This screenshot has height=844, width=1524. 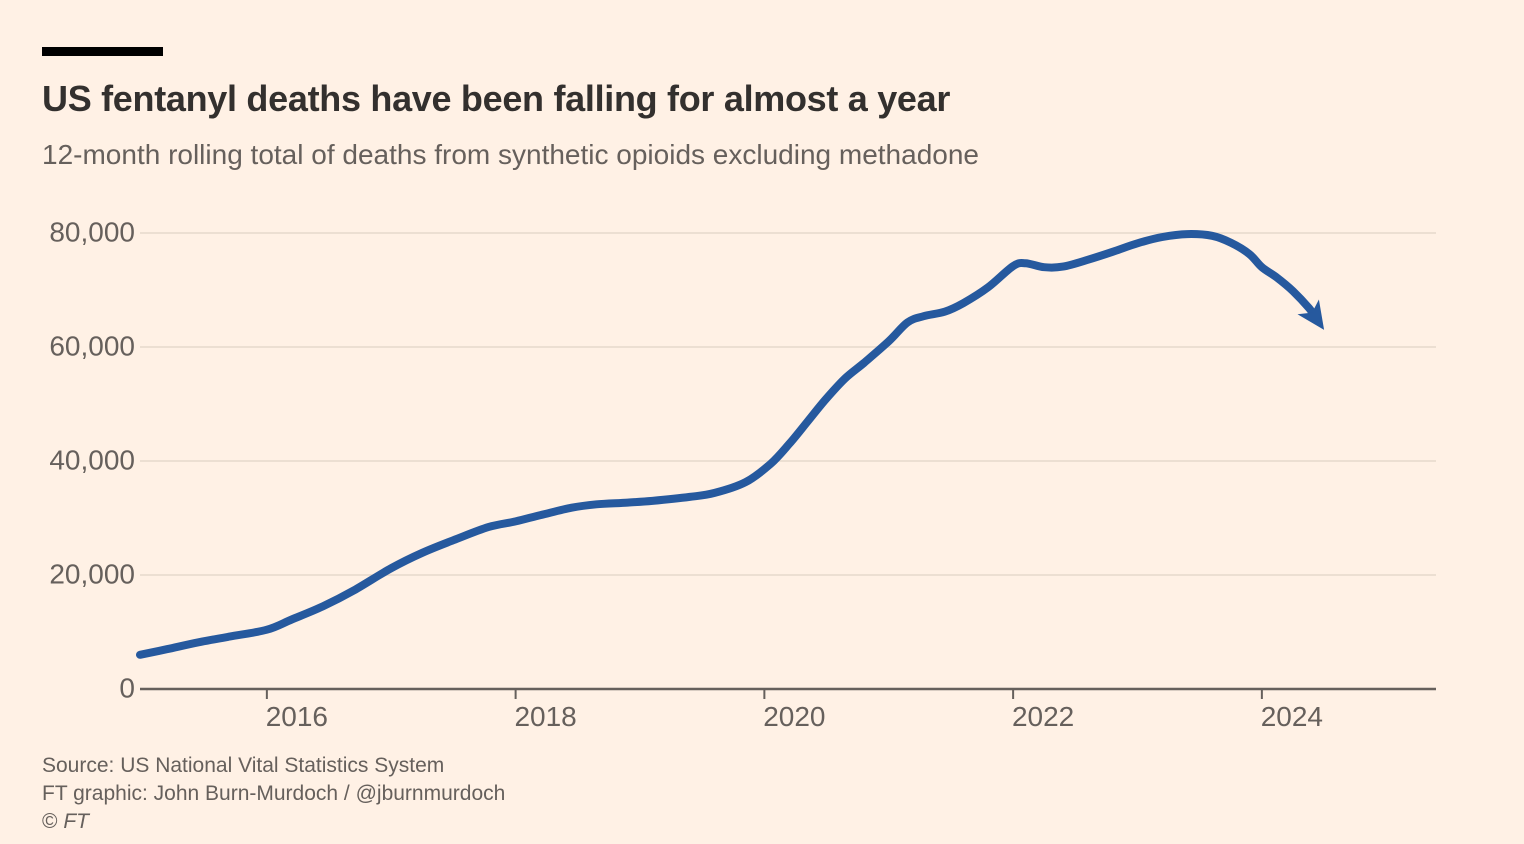 What do you see at coordinates (794, 716) in the screenshot?
I see `x-tick-label: 2020` at bounding box center [794, 716].